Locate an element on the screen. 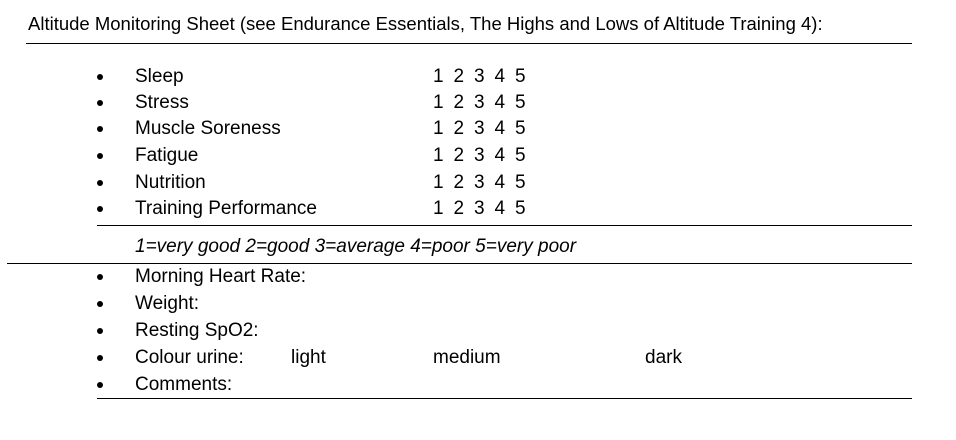 This screenshot has height=440, width=956. measurement-label: Colour urine: is located at coordinates (189, 357).